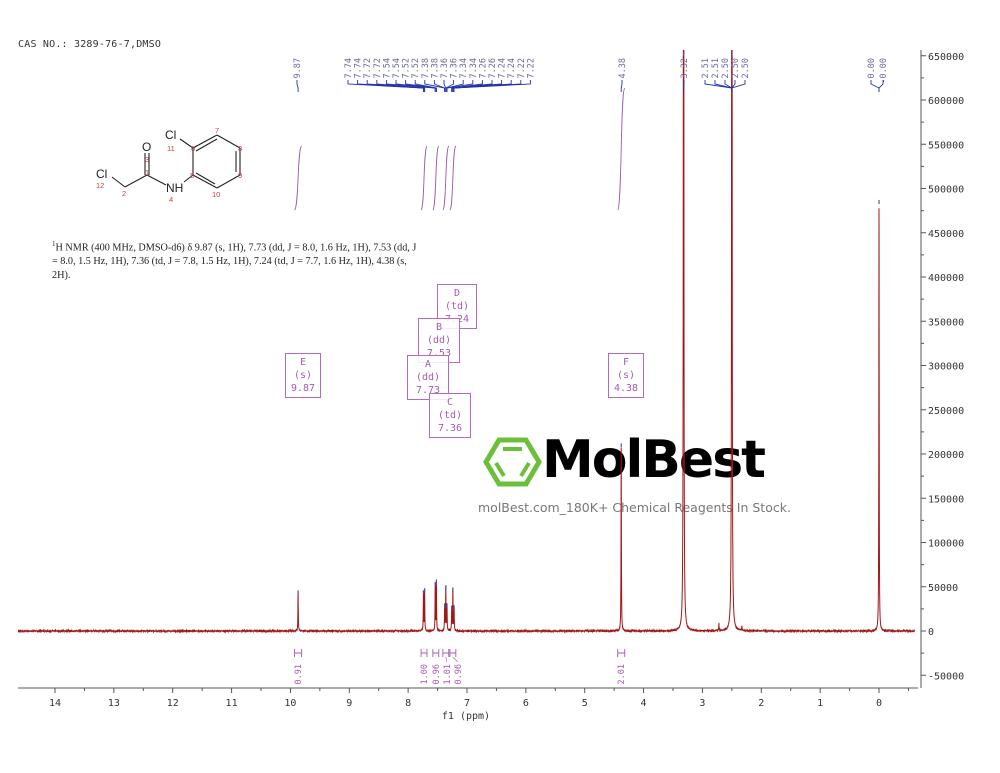 The image size is (1000, 773). I want to click on integral-curves, so click(460, 149).